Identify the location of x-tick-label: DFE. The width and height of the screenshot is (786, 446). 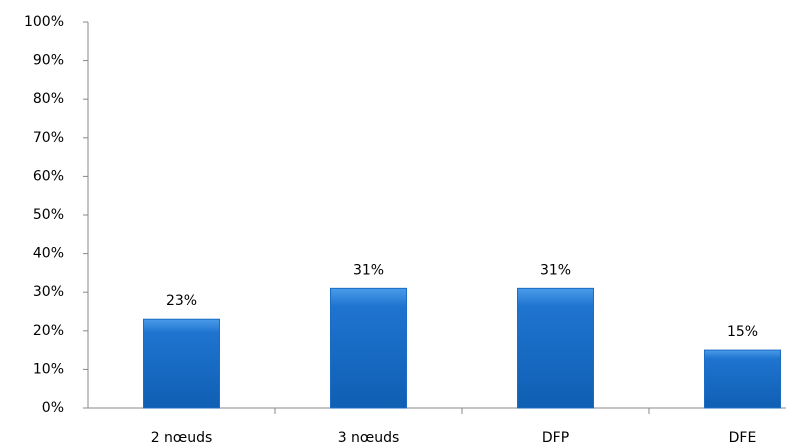
(743, 438).